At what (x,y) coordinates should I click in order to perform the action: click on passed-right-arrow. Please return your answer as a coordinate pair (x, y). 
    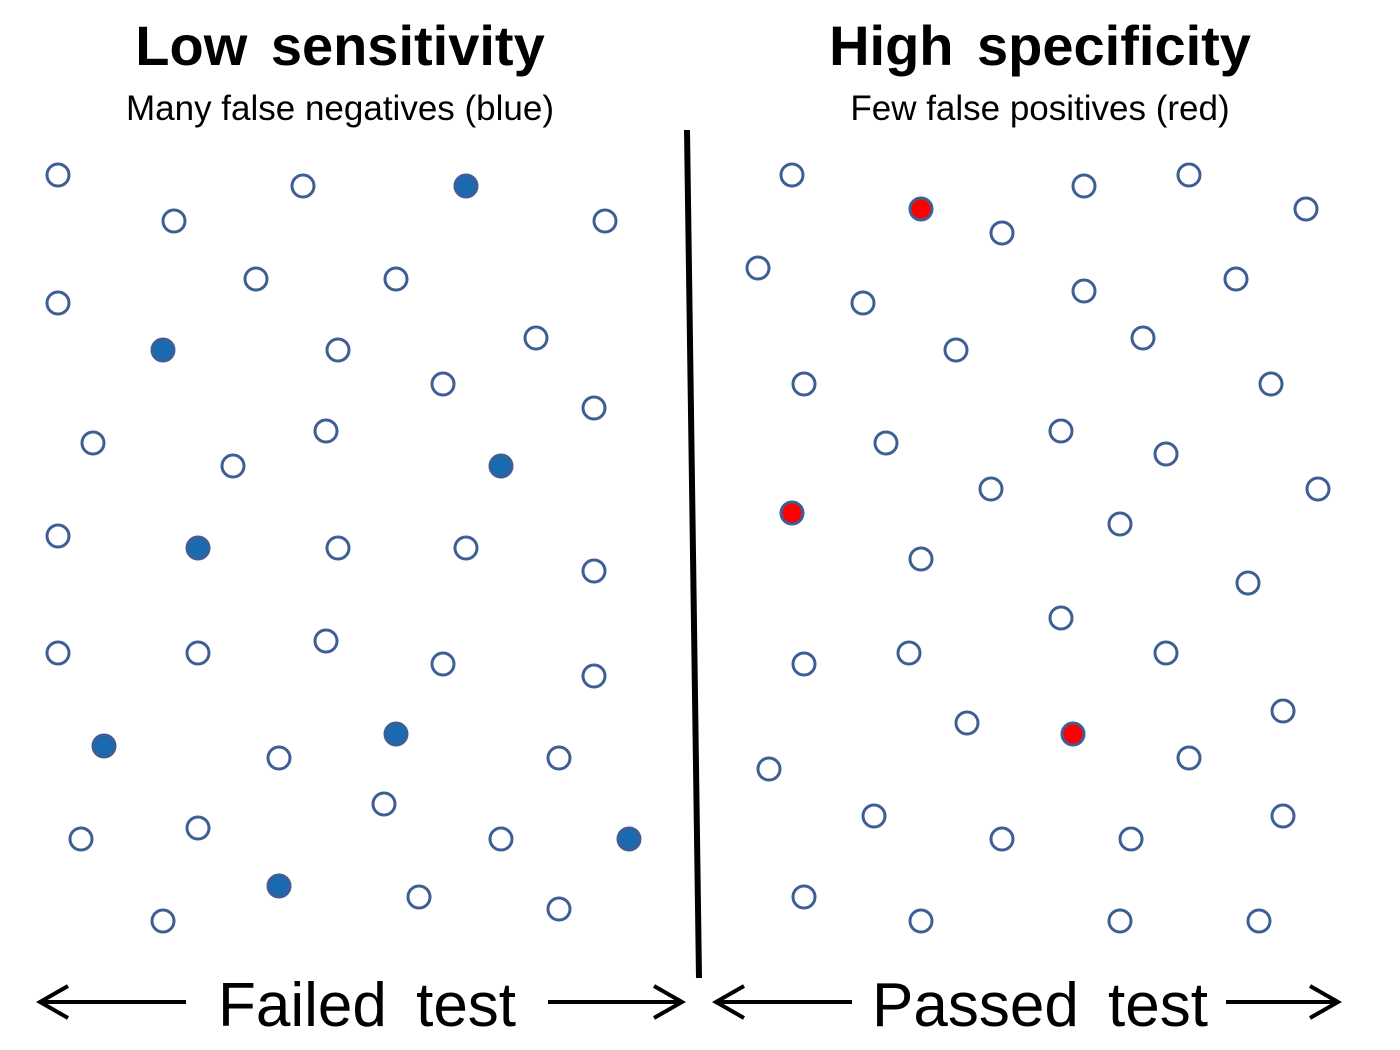
    Looking at the image, I should click on (1284, 1002).